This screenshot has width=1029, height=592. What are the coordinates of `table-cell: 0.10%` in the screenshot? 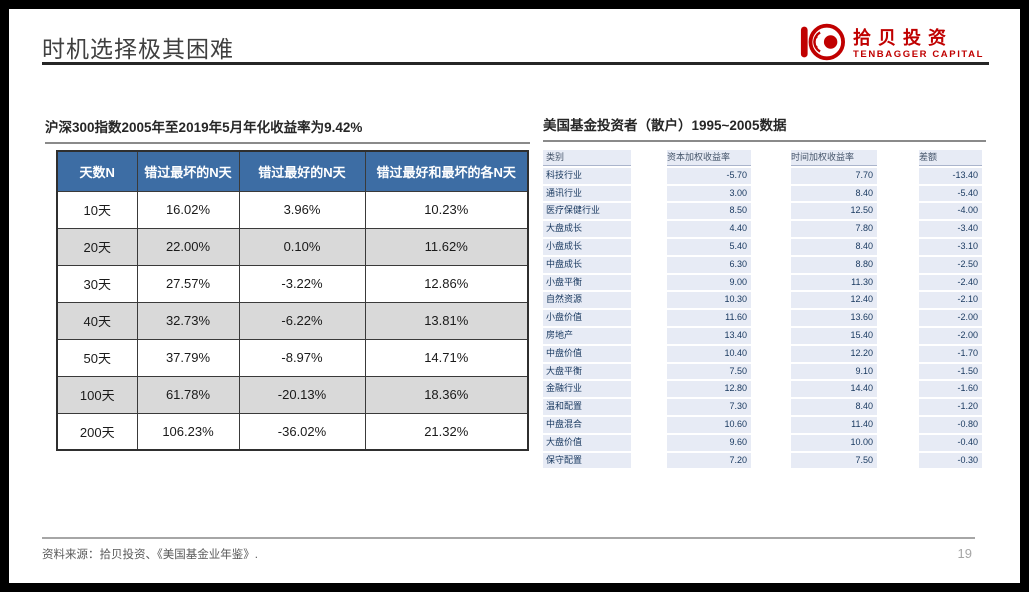 It's located at (302, 246).